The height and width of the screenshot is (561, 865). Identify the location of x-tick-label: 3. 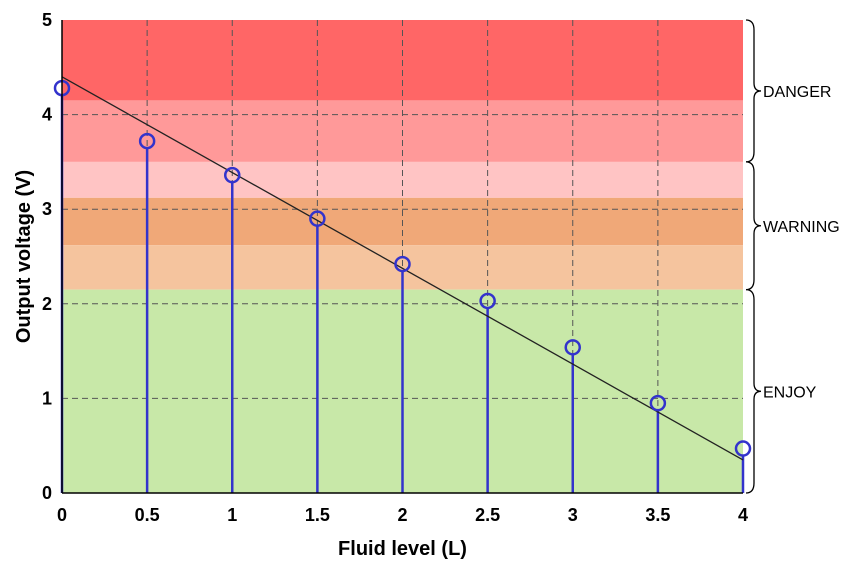
(573, 515).